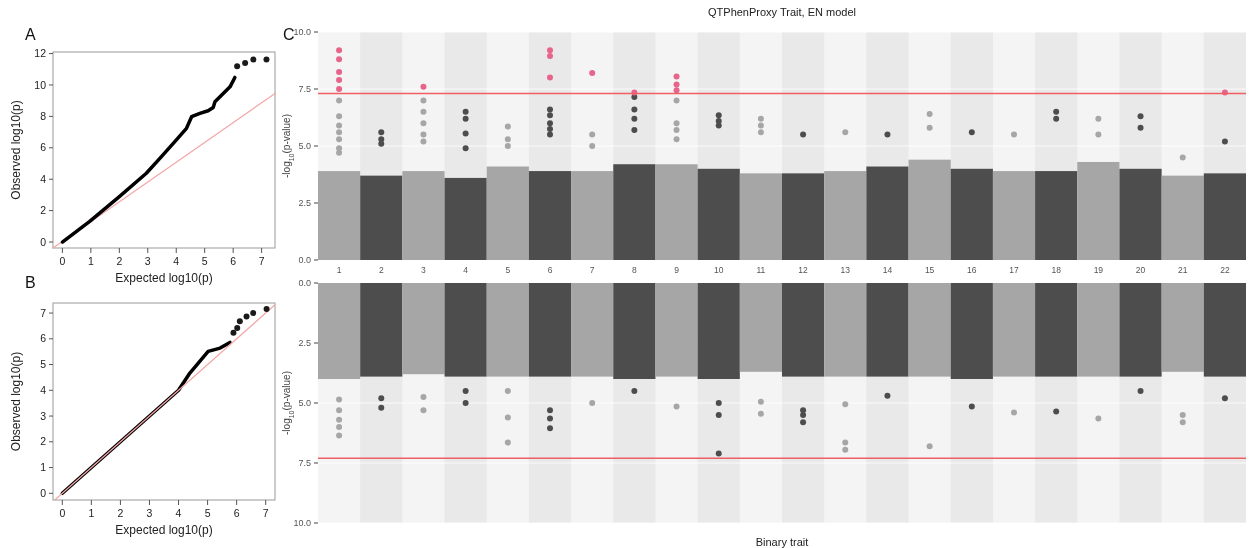 The image size is (1249, 548). I want to click on x-tick-label: 18, so click(1056, 270).